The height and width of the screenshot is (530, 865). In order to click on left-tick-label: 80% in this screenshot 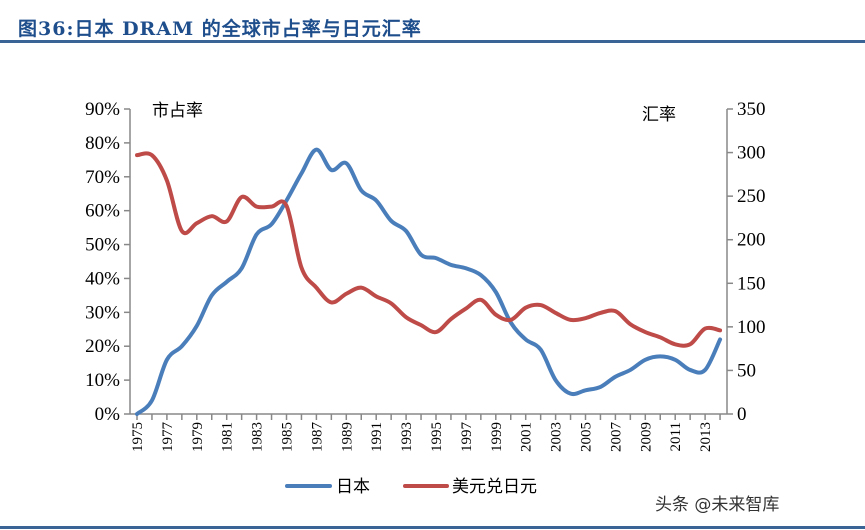, I will do `click(102, 143)`.